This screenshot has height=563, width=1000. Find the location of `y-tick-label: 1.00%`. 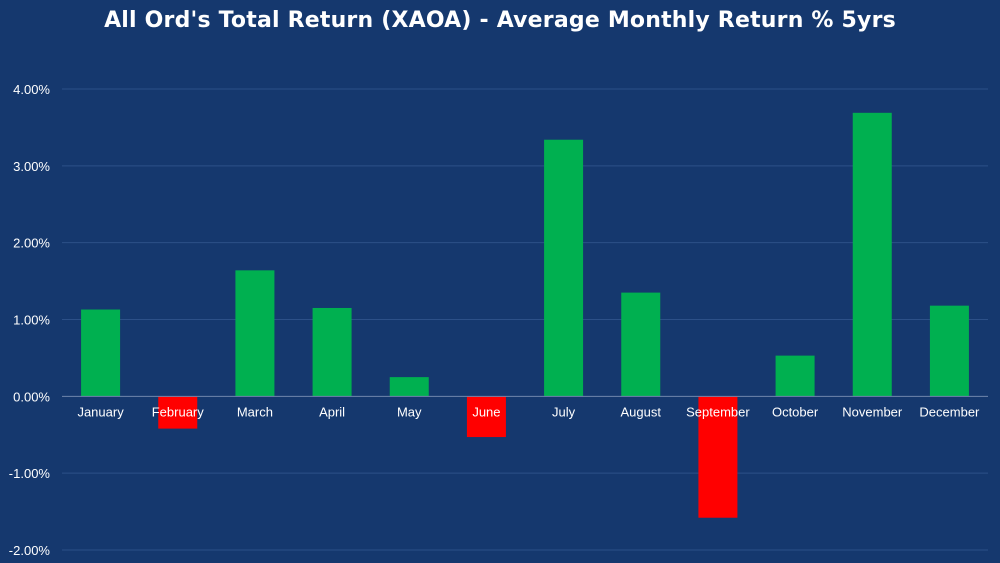

y-tick-label: 1.00% is located at coordinates (31, 320).